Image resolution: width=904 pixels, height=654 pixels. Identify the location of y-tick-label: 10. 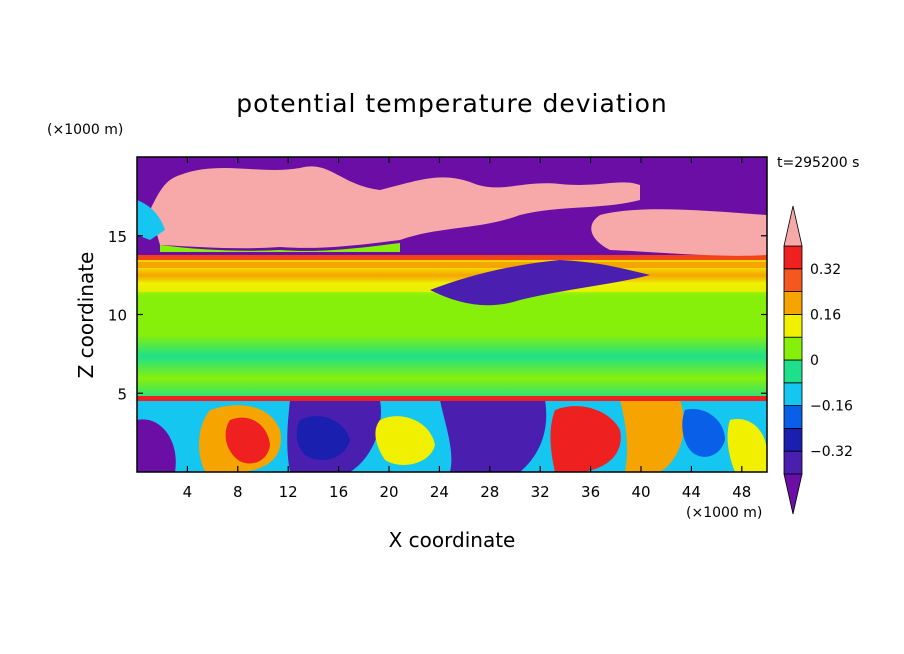
(117, 316).